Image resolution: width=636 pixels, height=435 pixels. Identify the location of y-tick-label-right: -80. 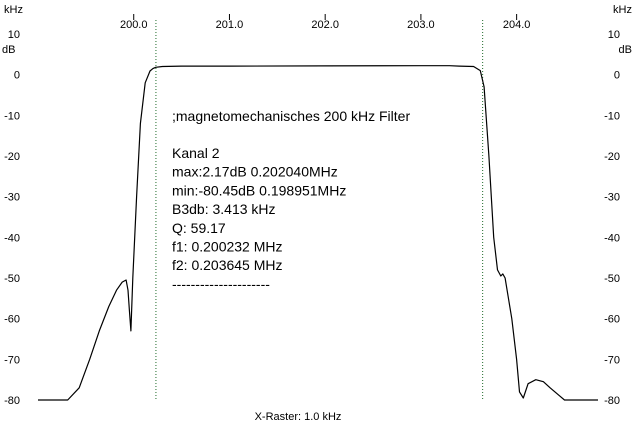
(612, 401).